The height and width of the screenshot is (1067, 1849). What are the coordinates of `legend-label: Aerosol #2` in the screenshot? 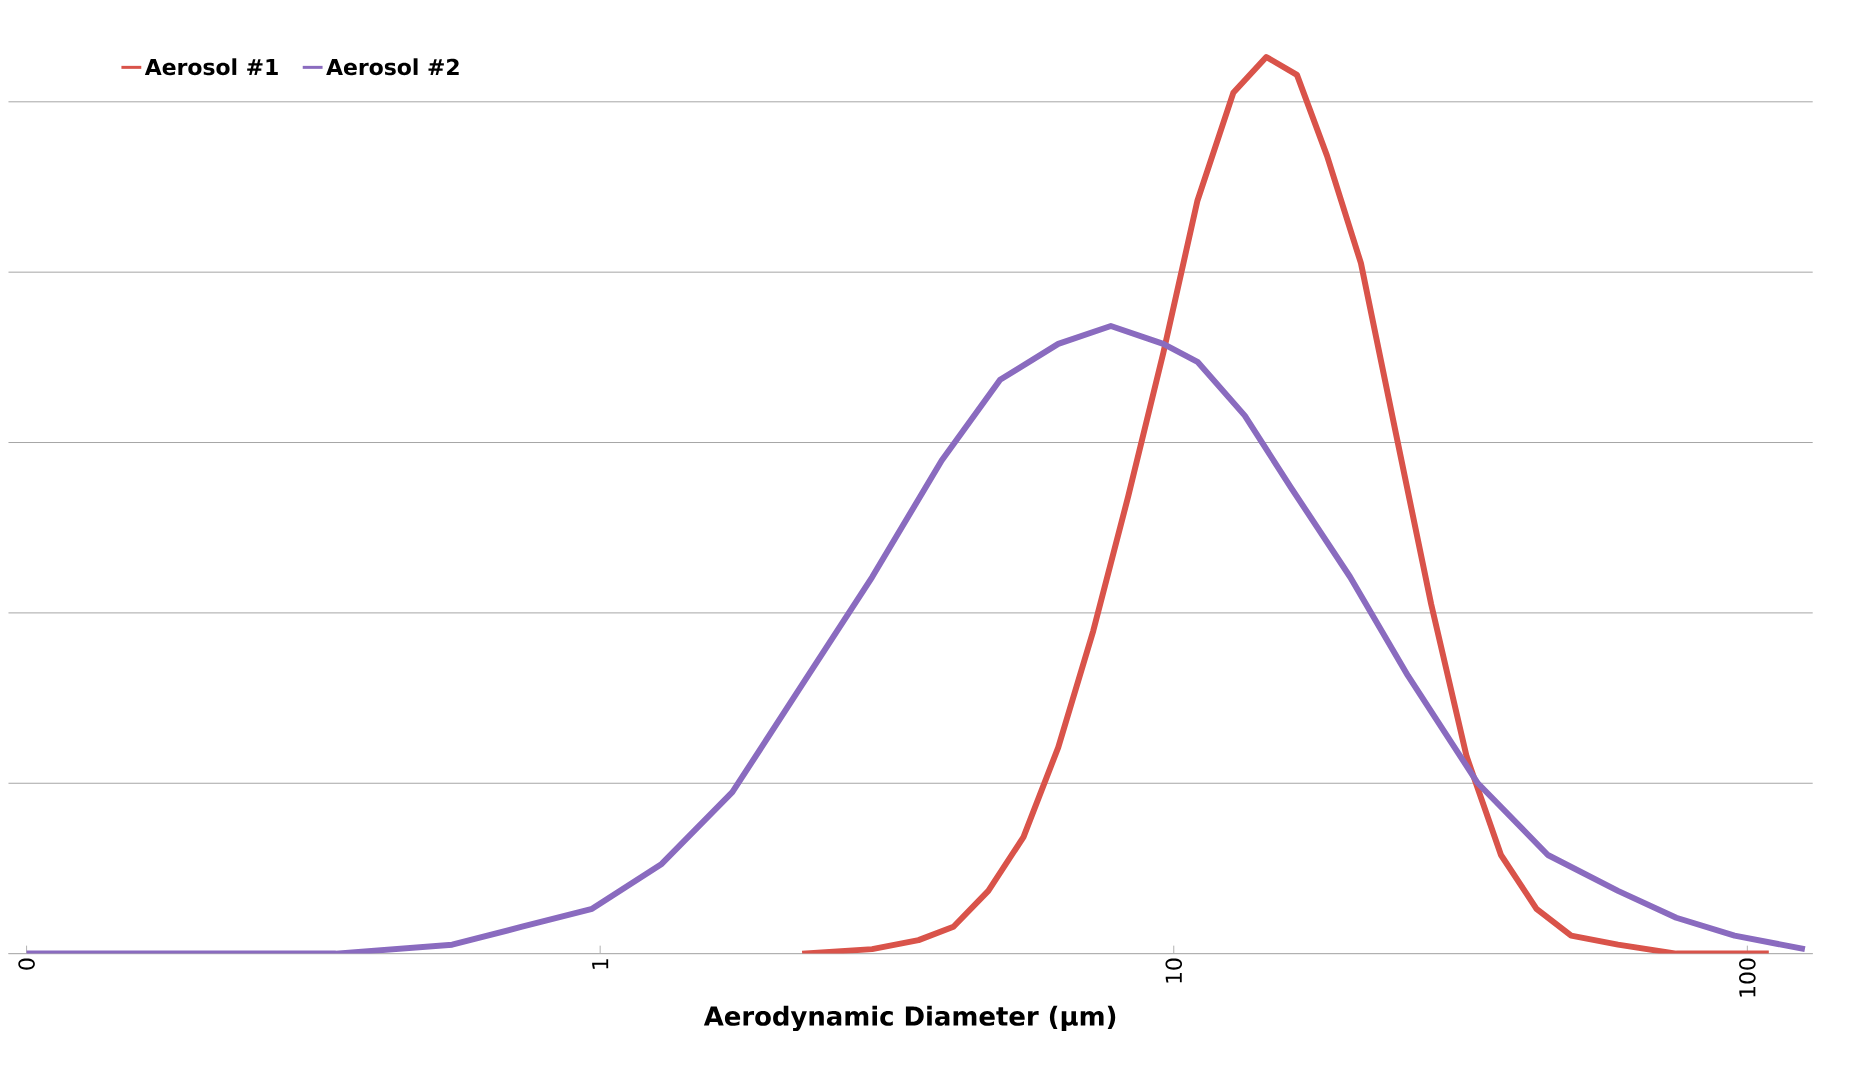 It's located at (392, 67).